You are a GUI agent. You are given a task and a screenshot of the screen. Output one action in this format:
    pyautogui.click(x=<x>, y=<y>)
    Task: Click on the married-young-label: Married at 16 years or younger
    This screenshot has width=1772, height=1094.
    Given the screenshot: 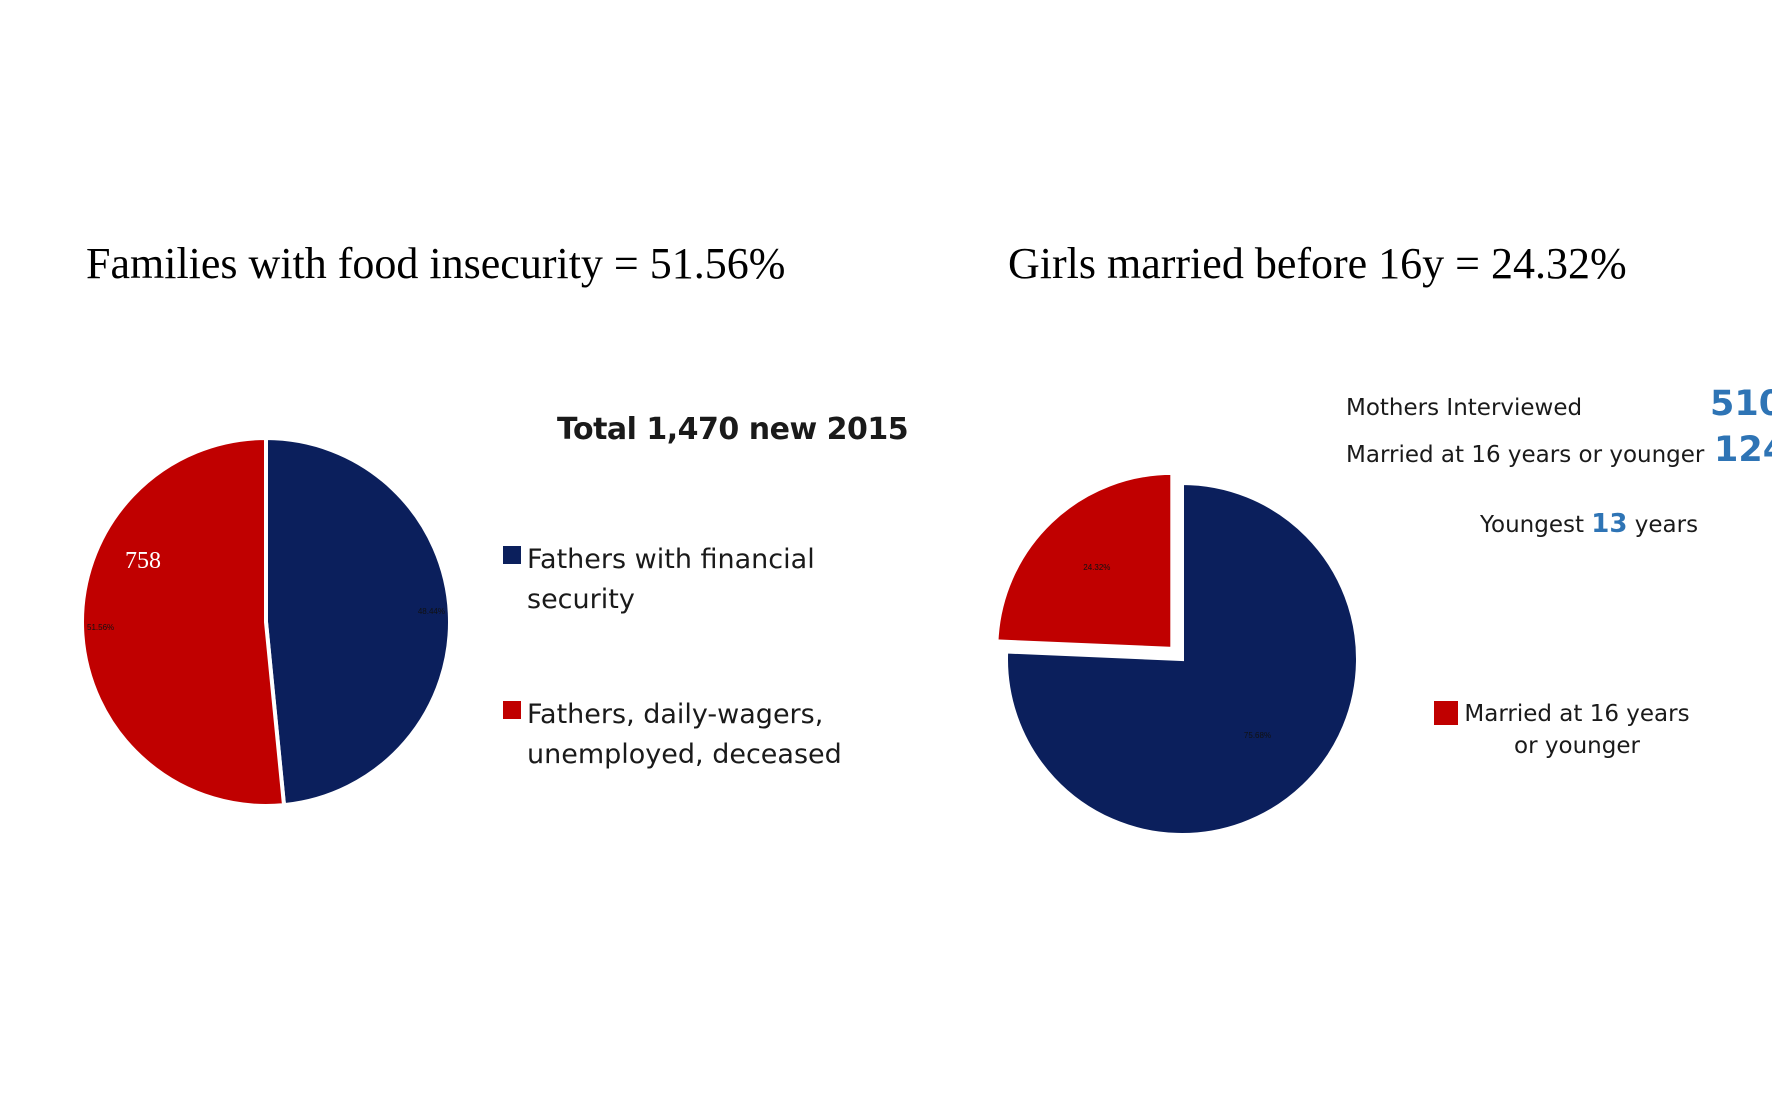 What is the action you would take?
    pyautogui.click(x=1525, y=455)
    